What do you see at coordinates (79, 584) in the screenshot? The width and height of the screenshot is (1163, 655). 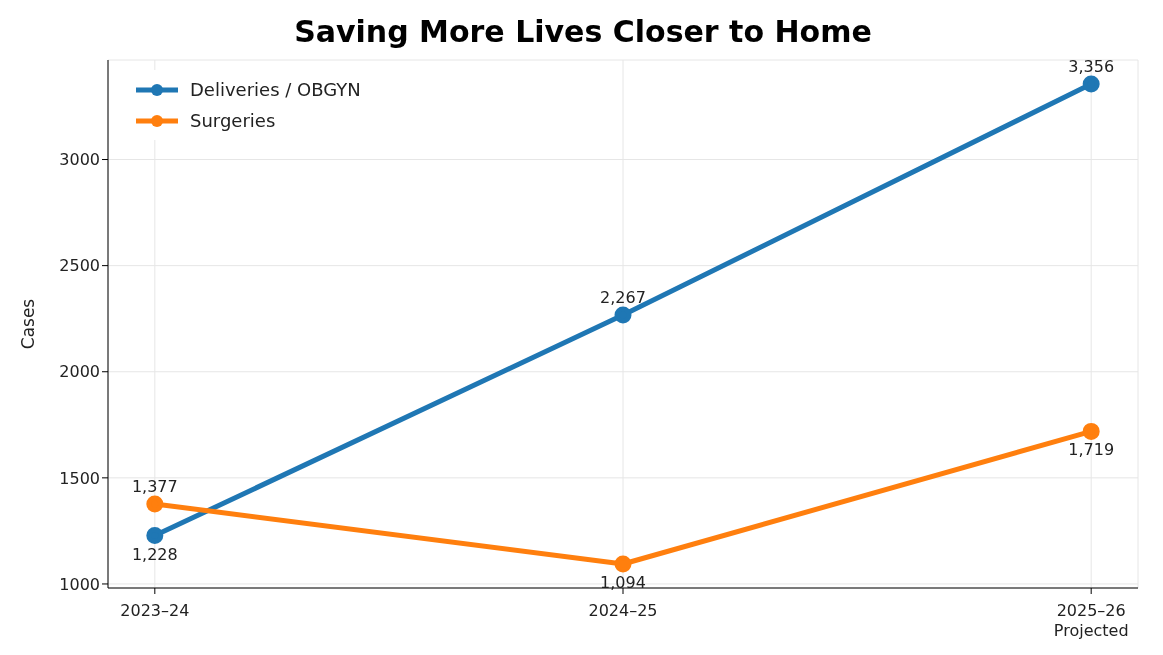 I see `y-tick-label: 1000` at bounding box center [79, 584].